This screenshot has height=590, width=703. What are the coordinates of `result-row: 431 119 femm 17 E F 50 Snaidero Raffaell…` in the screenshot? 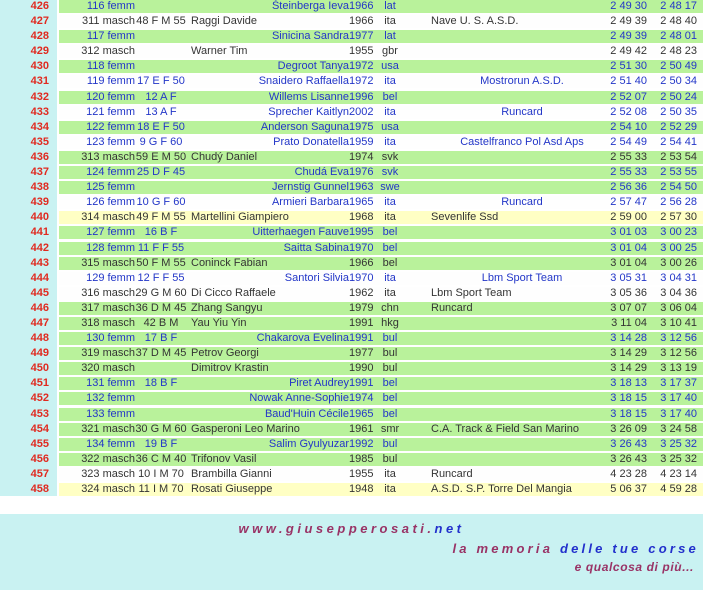 It's located at (351, 82).